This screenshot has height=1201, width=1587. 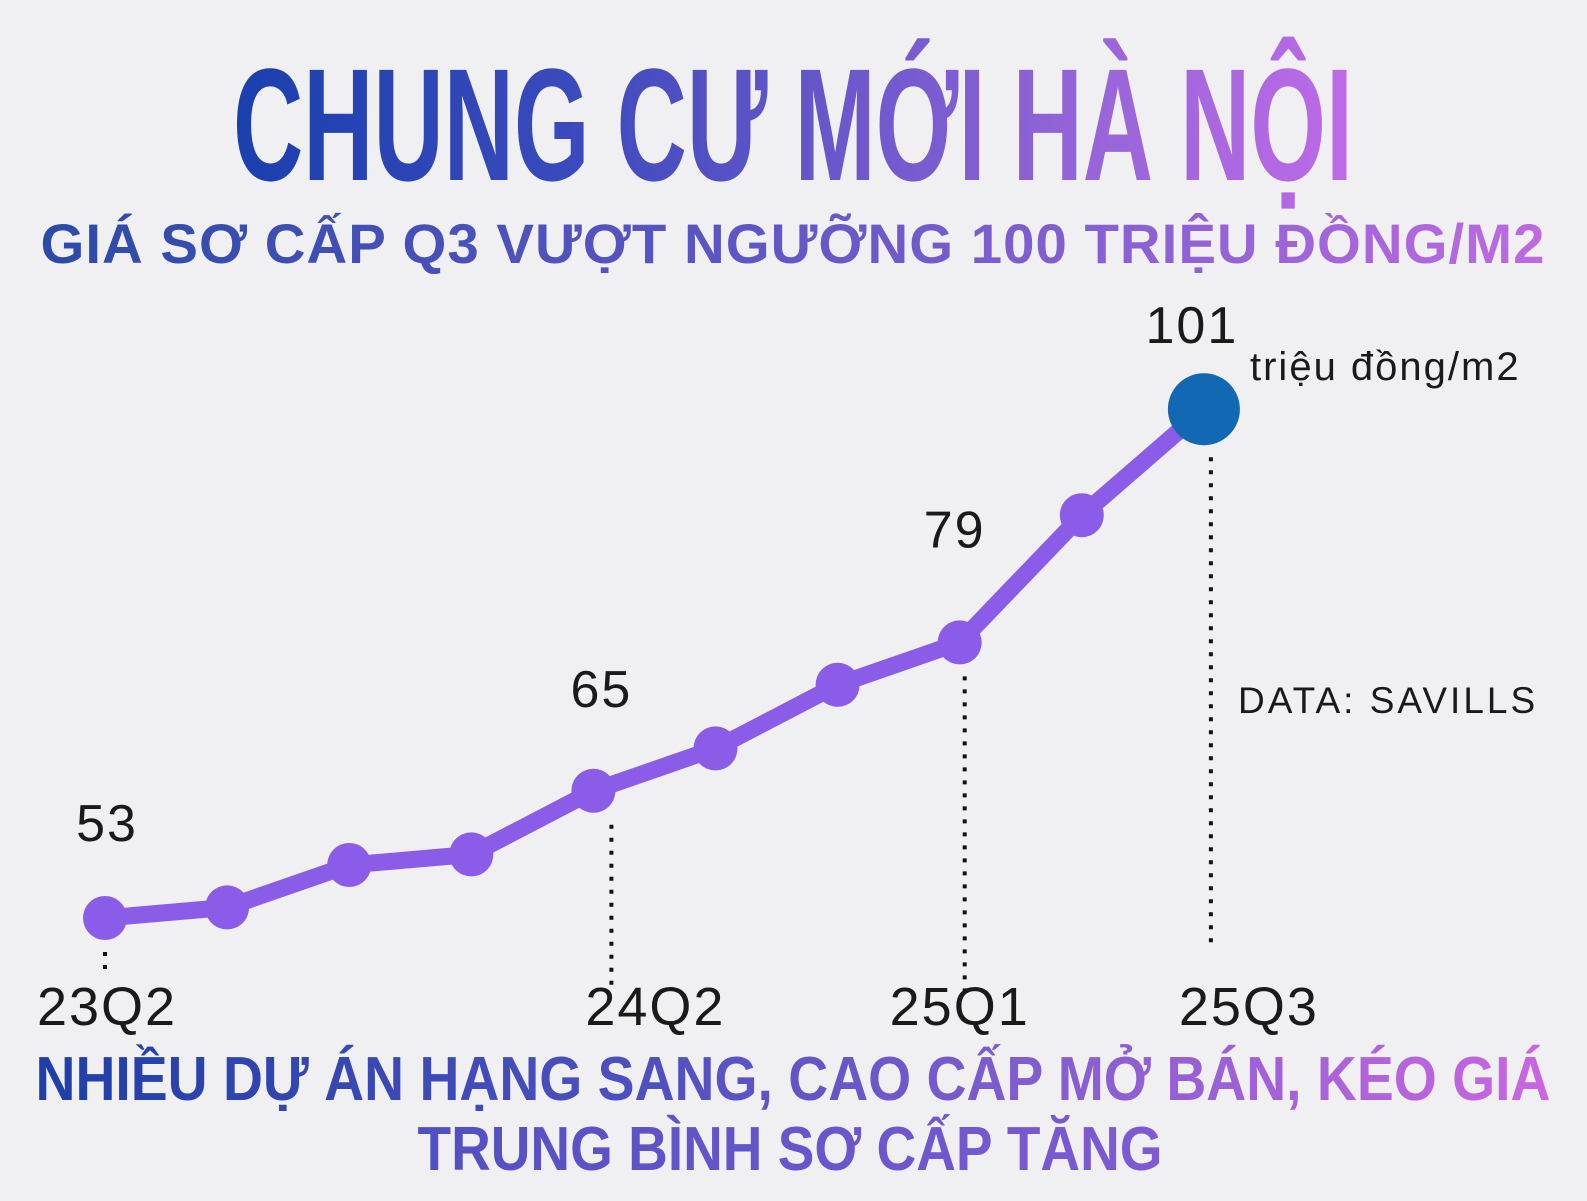 I want to click on data-point-23Q4, so click(x=349, y=865).